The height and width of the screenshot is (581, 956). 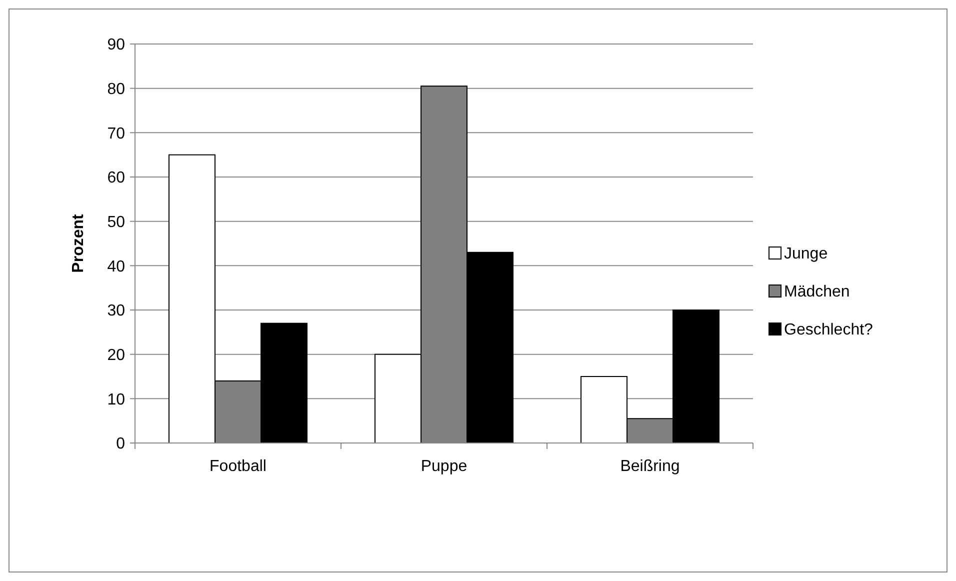 What do you see at coordinates (238, 466) in the screenshot?
I see `x-tick-label: Football` at bounding box center [238, 466].